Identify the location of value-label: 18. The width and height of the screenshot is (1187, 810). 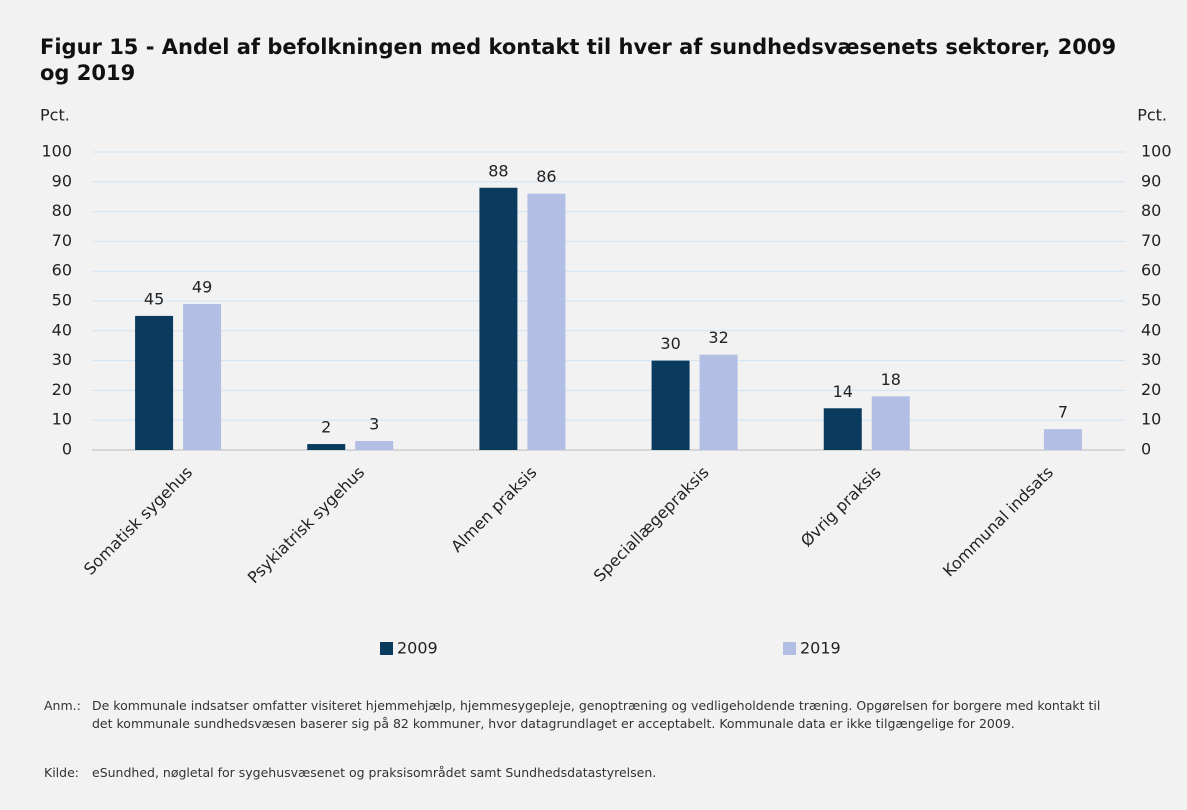
(891, 379).